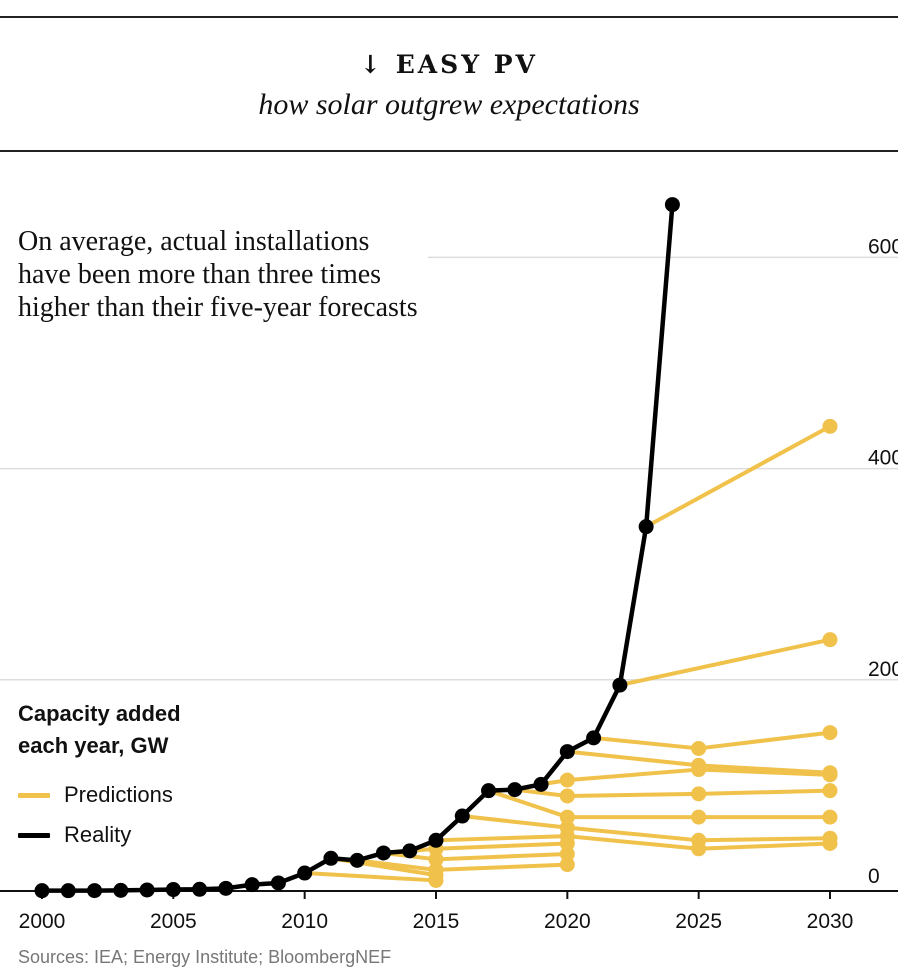 This screenshot has height=973, width=898. I want to click on y-tick-label: 0, so click(874, 876).